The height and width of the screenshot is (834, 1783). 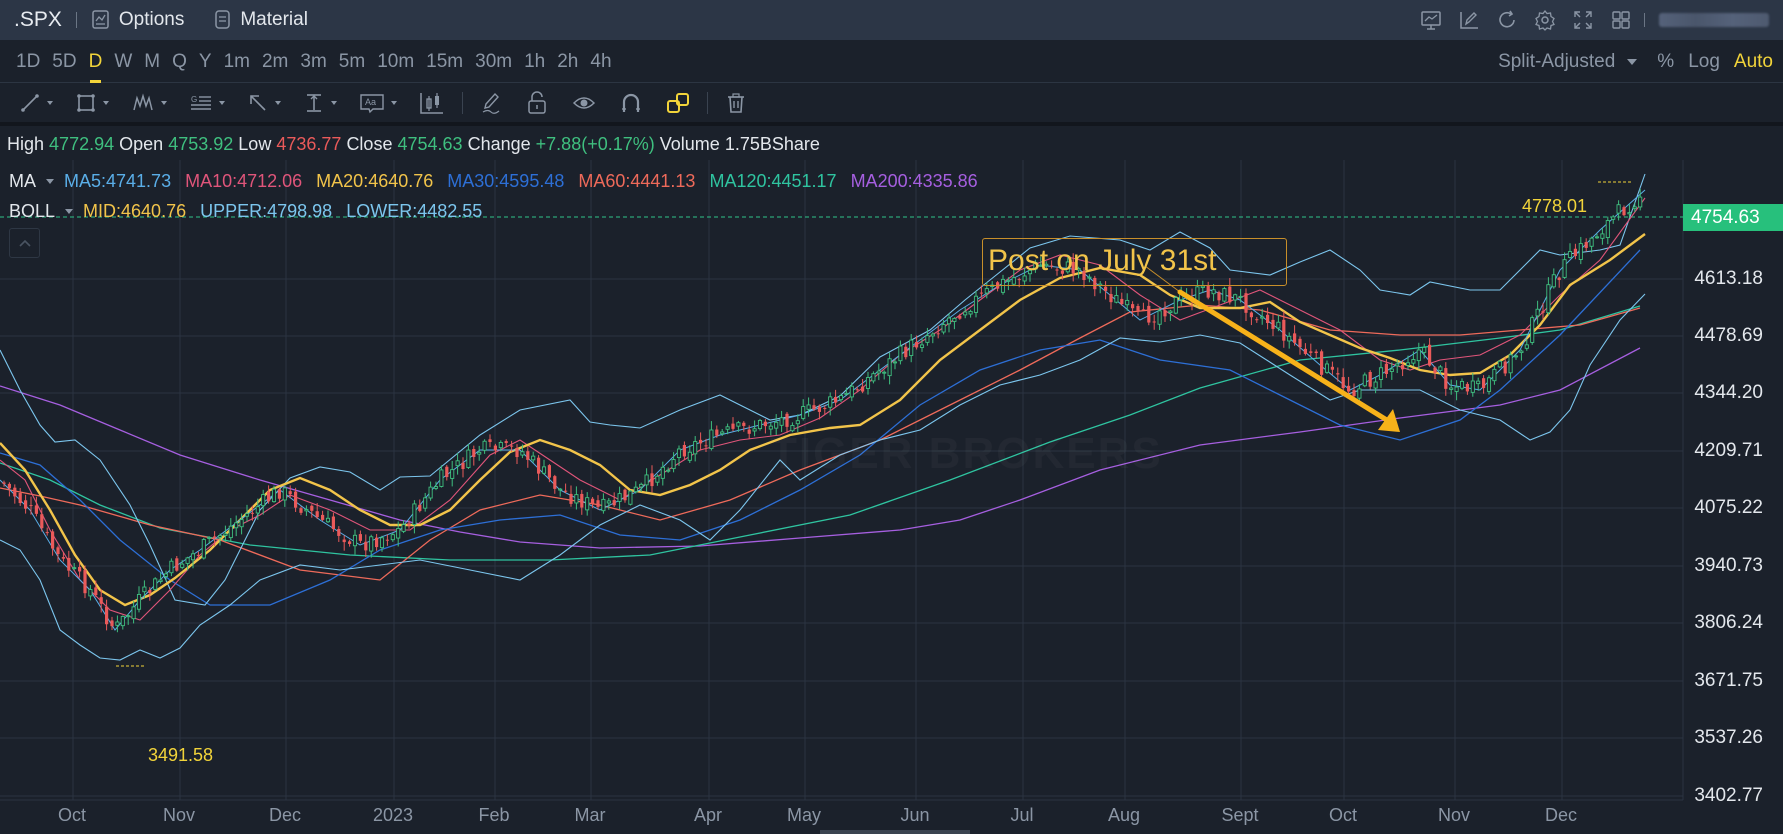 I want to click on pencil-icon, so click(x=491, y=103).